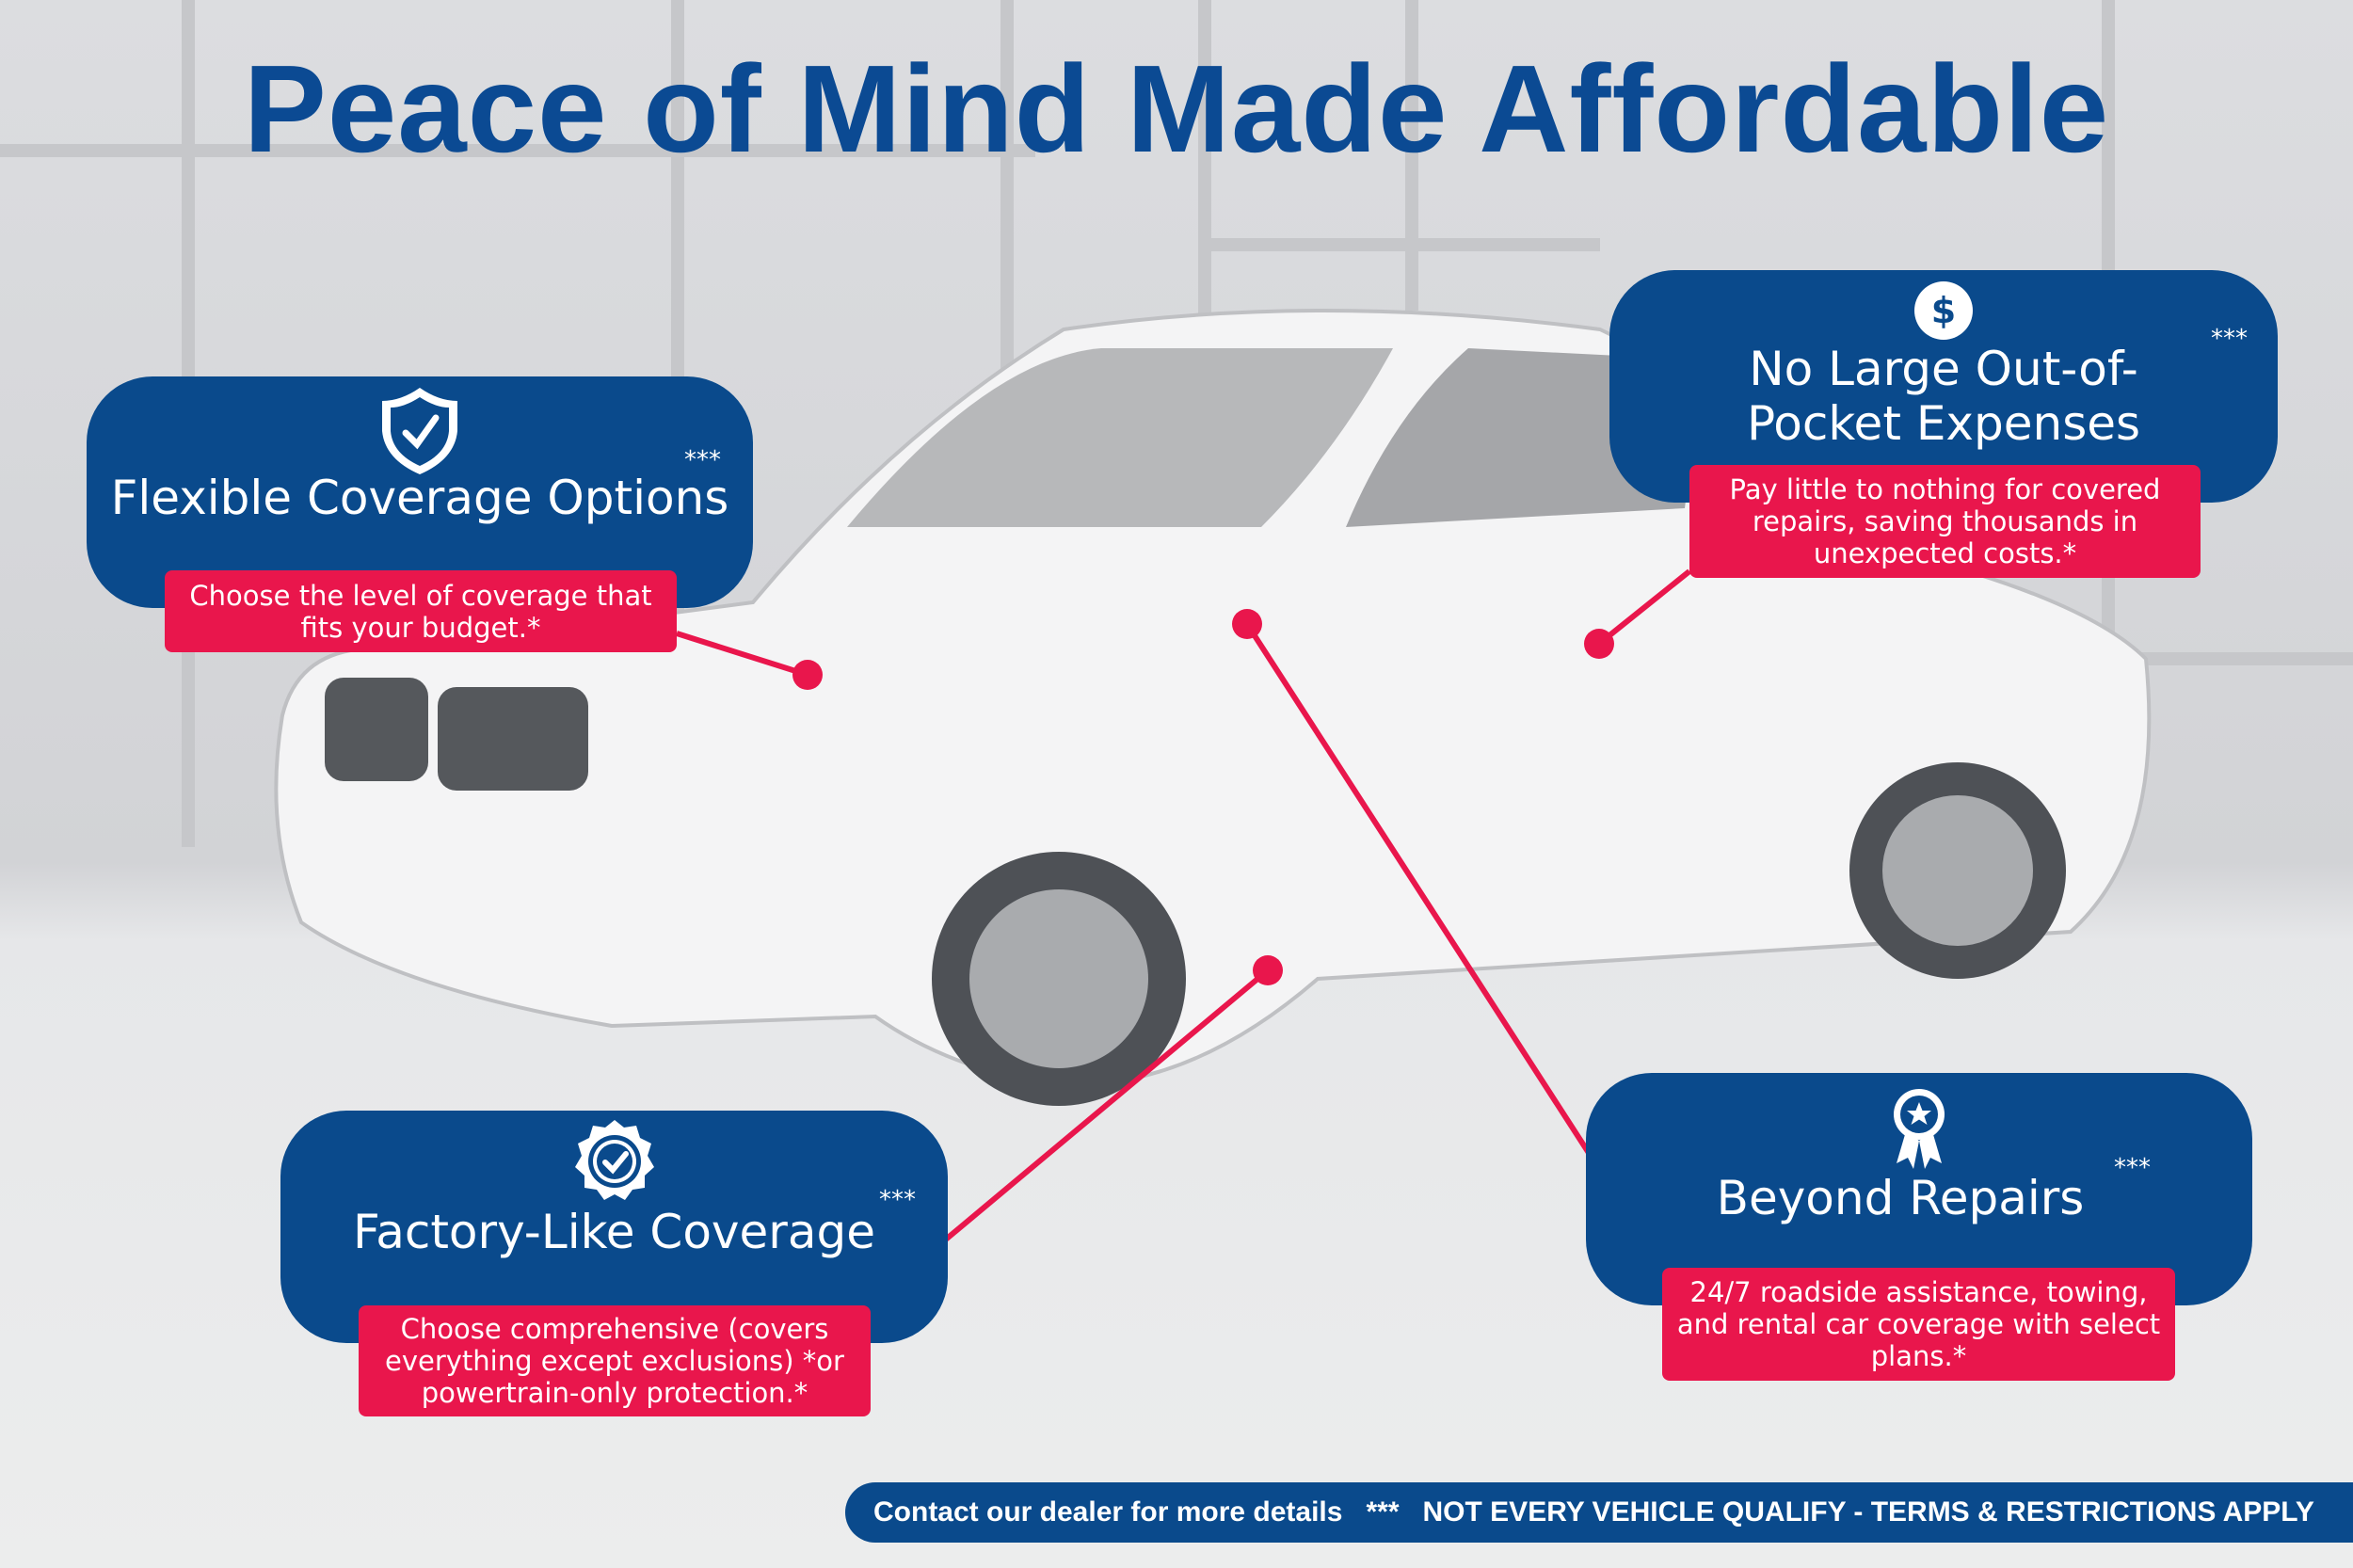 The height and width of the screenshot is (1568, 2353). I want to click on card-heading: Factory-Like Coverage, so click(614, 1232).